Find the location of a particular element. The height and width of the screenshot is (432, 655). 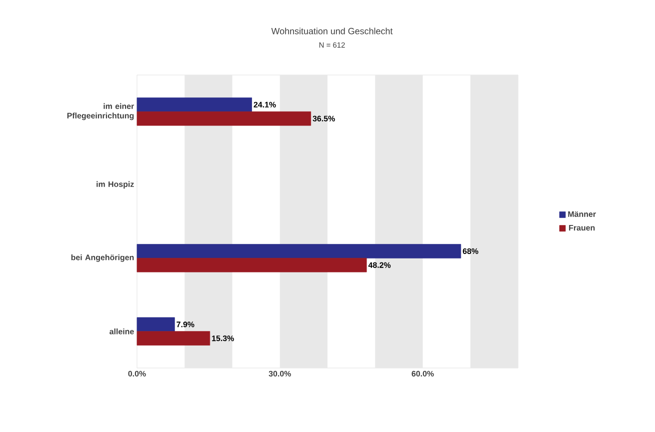

chart-title: Wohnsituation und Geschlecht is located at coordinates (332, 31).